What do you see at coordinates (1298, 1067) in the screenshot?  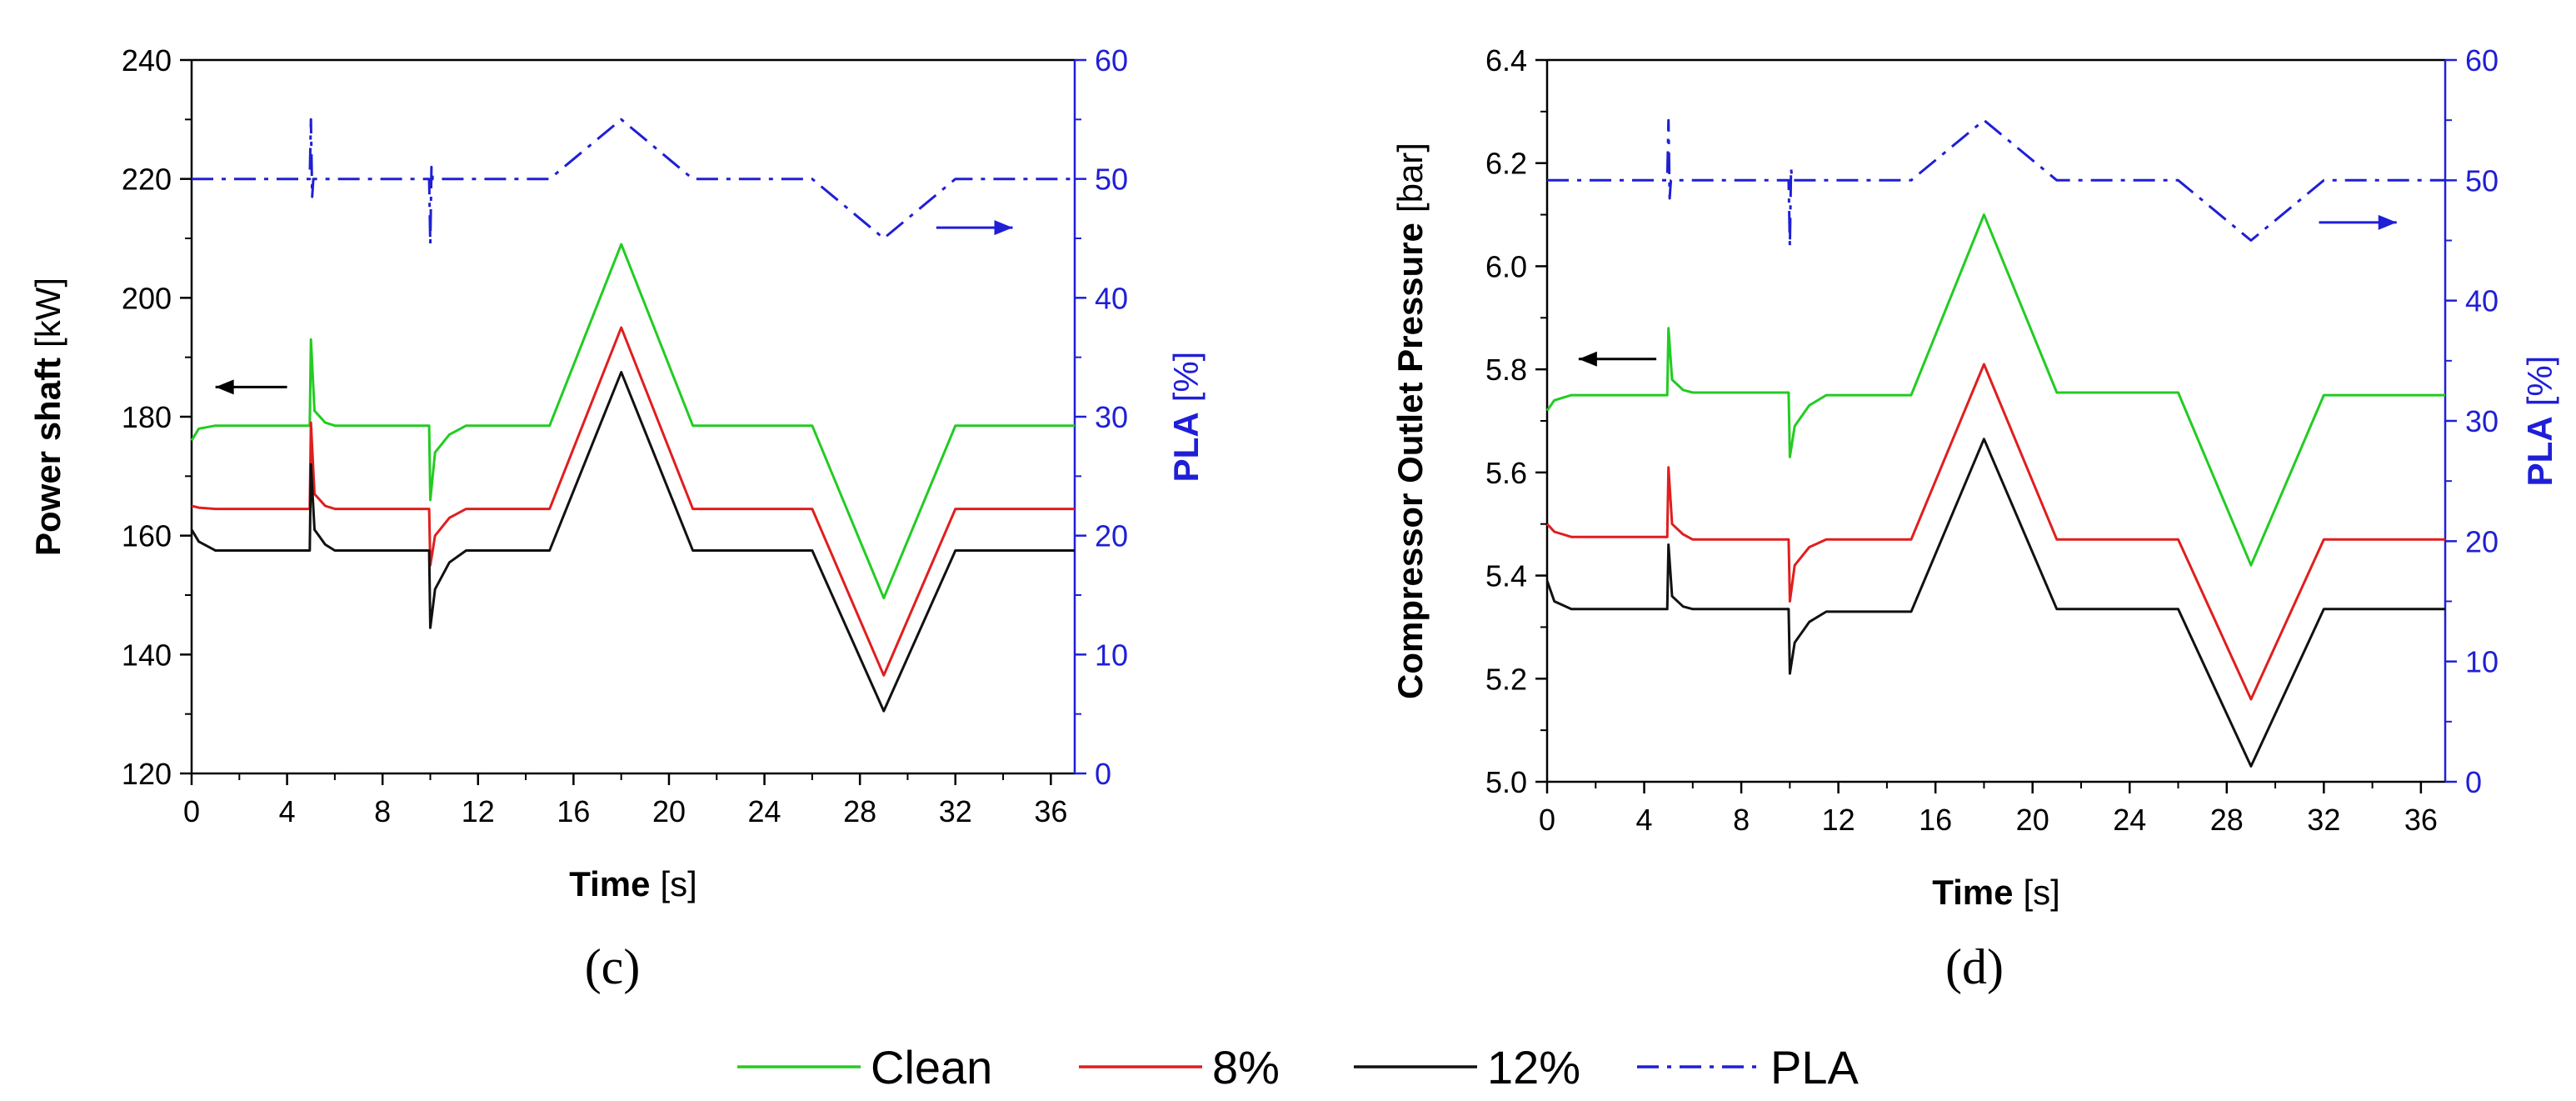 I see `legend: Clean 8% 12% PLA` at bounding box center [1298, 1067].